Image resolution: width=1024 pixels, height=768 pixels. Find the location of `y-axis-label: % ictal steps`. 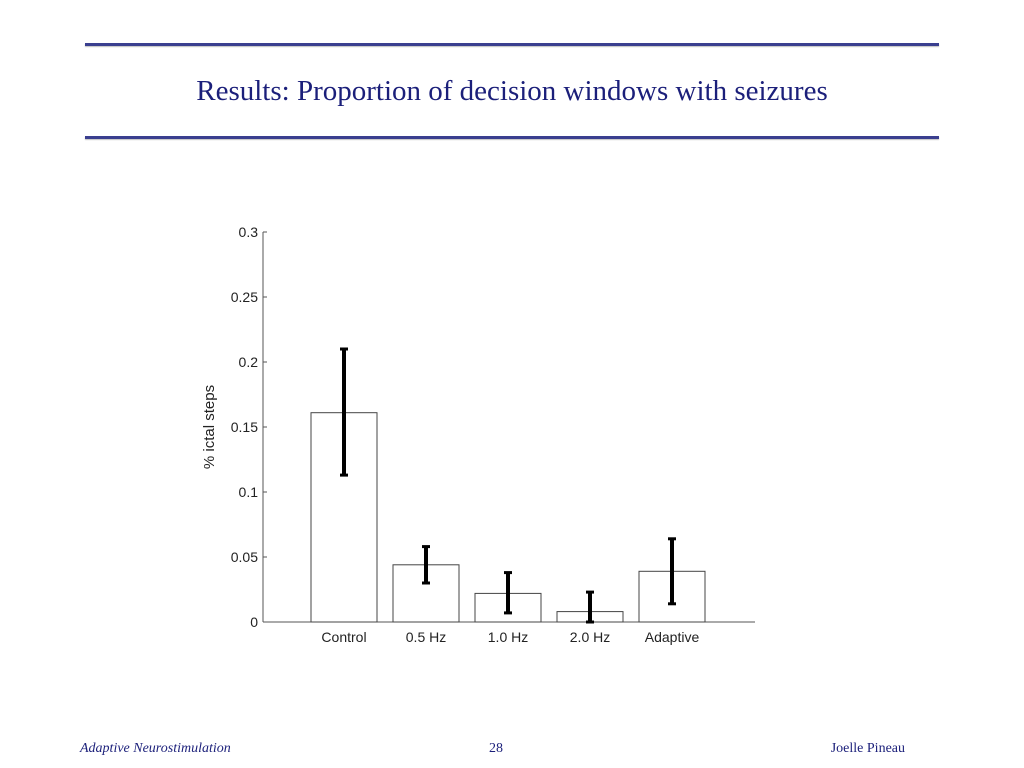

y-axis-label: % ictal steps is located at coordinates (209, 427).